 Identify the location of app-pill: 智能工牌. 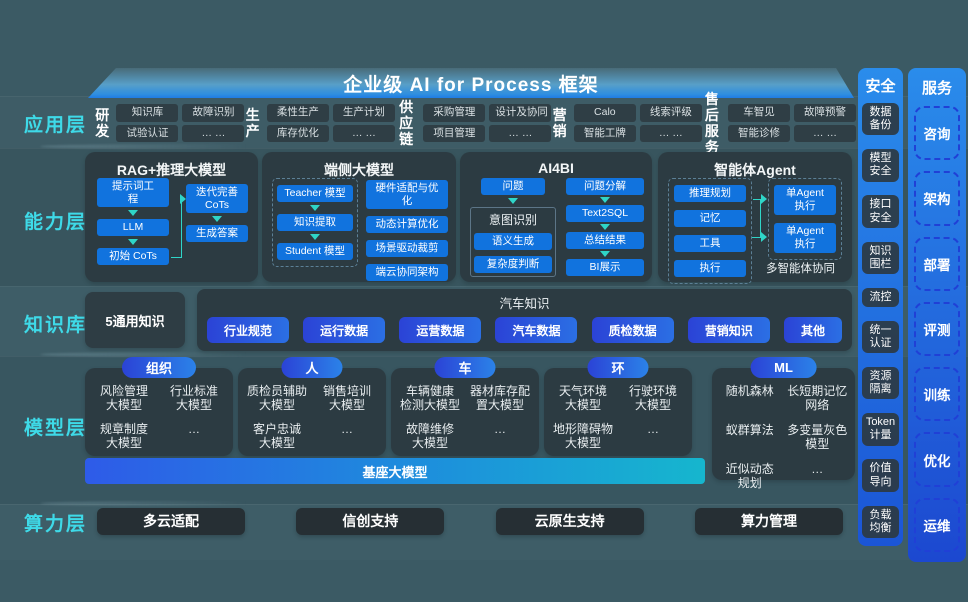
(604, 133).